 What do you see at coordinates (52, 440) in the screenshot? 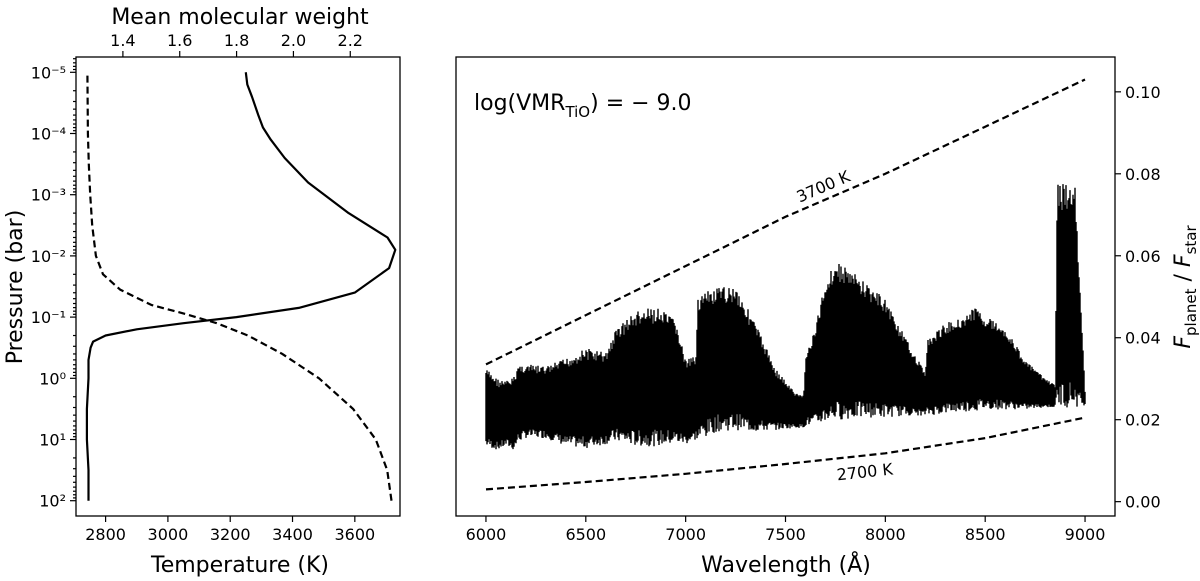
I see `left-y-tick-label: 10¹` at bounding box center [52, 440].